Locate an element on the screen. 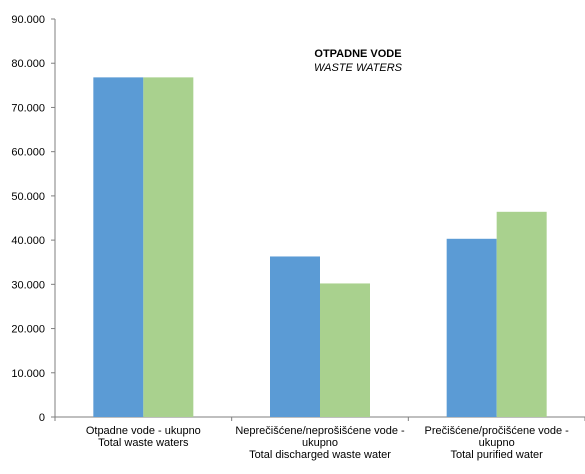  y-tick-label: 20.000 is located at coordinates (28, 330).